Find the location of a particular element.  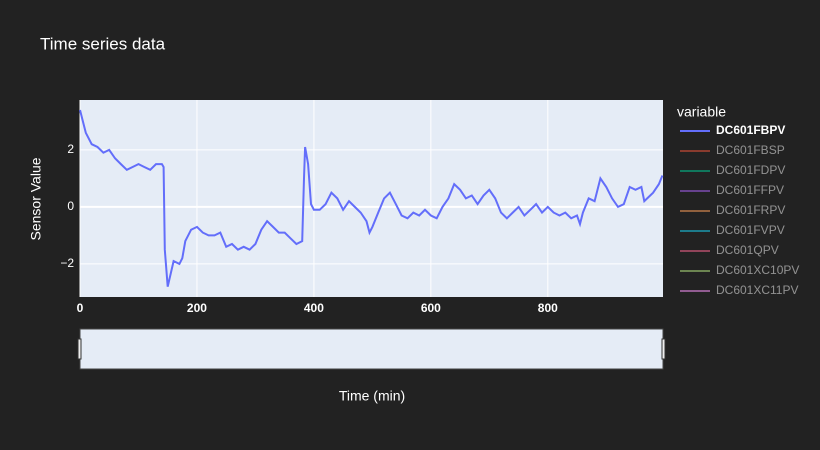

y-axis-title: Sensor Value is located at coordinates (36, 198).